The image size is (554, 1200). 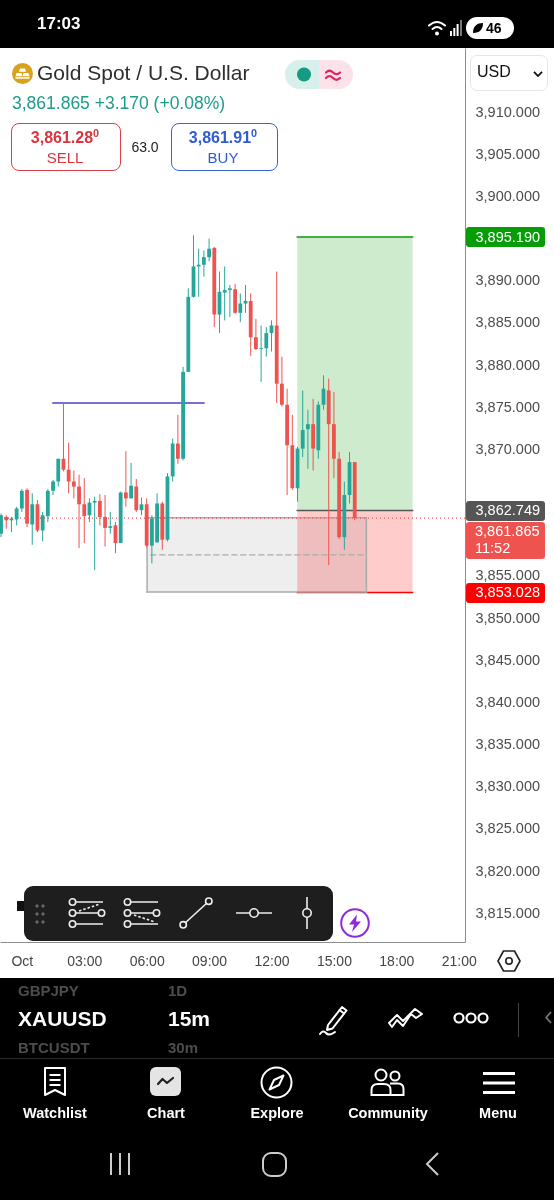 What do you see at coordinates (508, 592) in the screenshot?
I see `y-tick-label: 3,853.028` at bounding box center [508, 592].